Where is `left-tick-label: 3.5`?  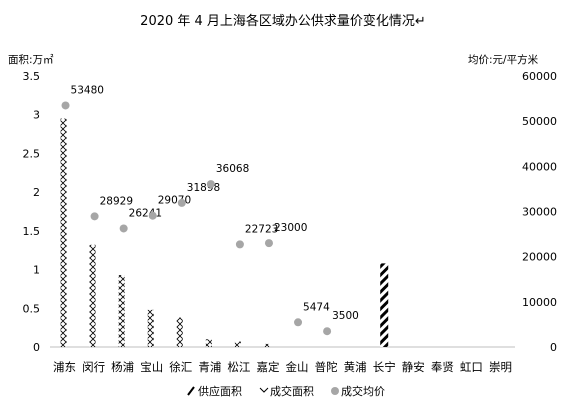 left-tick-label: 3.5 is located at coordinates (32, 76).